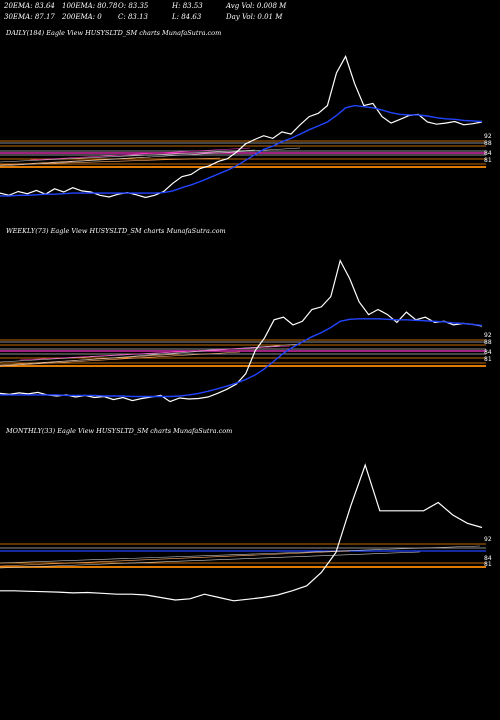 The image size is (500, 720). What do you see at coordinates (254, 17) in the screenshot?
I see `day-vol-stat: Day Vol: 0.01 M` at bounding box center [254, 17].